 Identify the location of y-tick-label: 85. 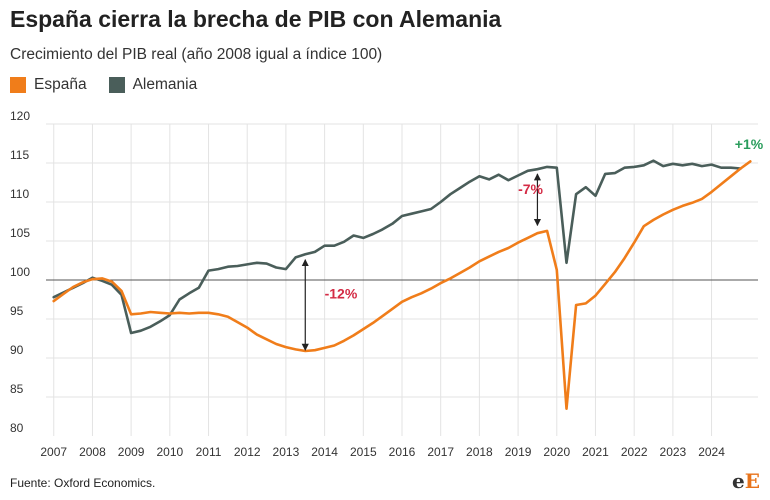
(17, 389).